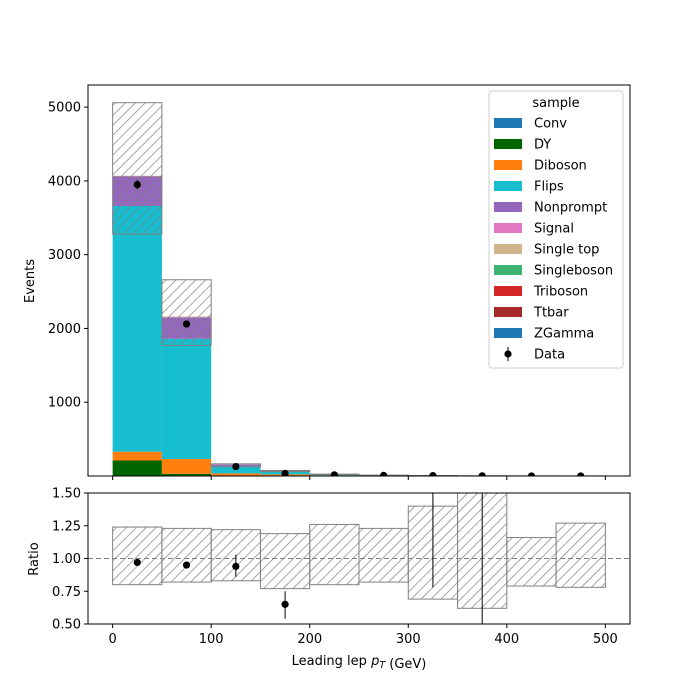  What do you see at coordinates (605, 639) in the screenshot?
I see `x-tick-label: 500` at bounding box center [605, 639].